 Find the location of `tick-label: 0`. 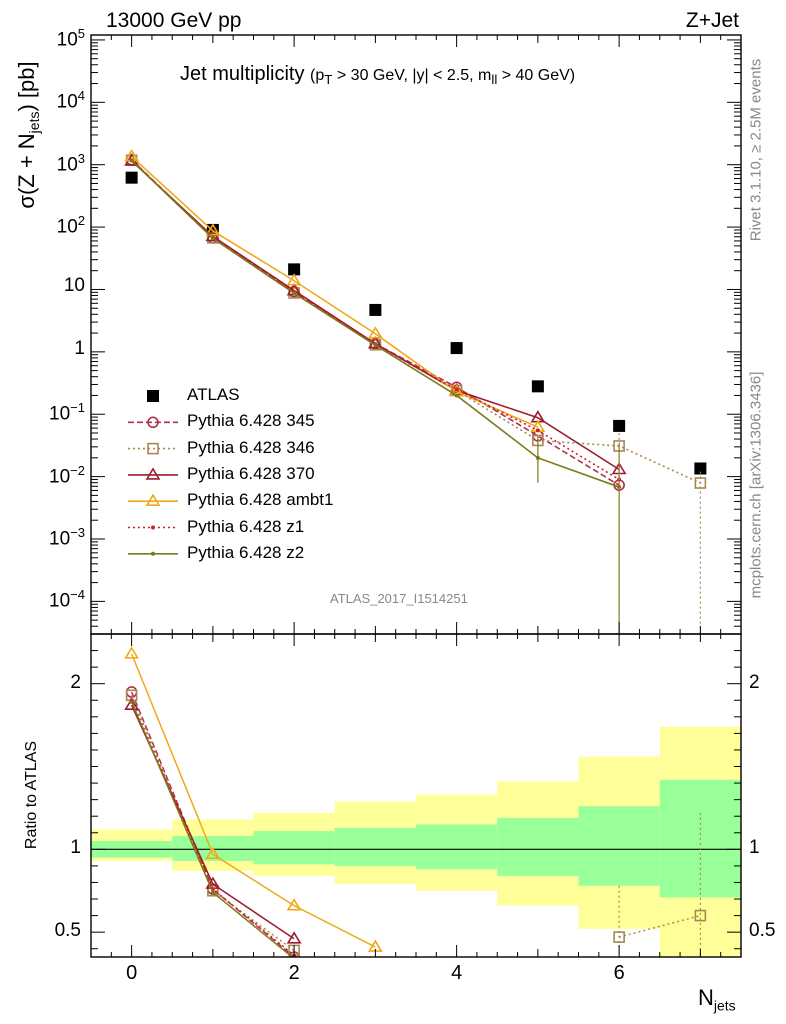

tick-label: 0 is located at coordinates (132, 973).